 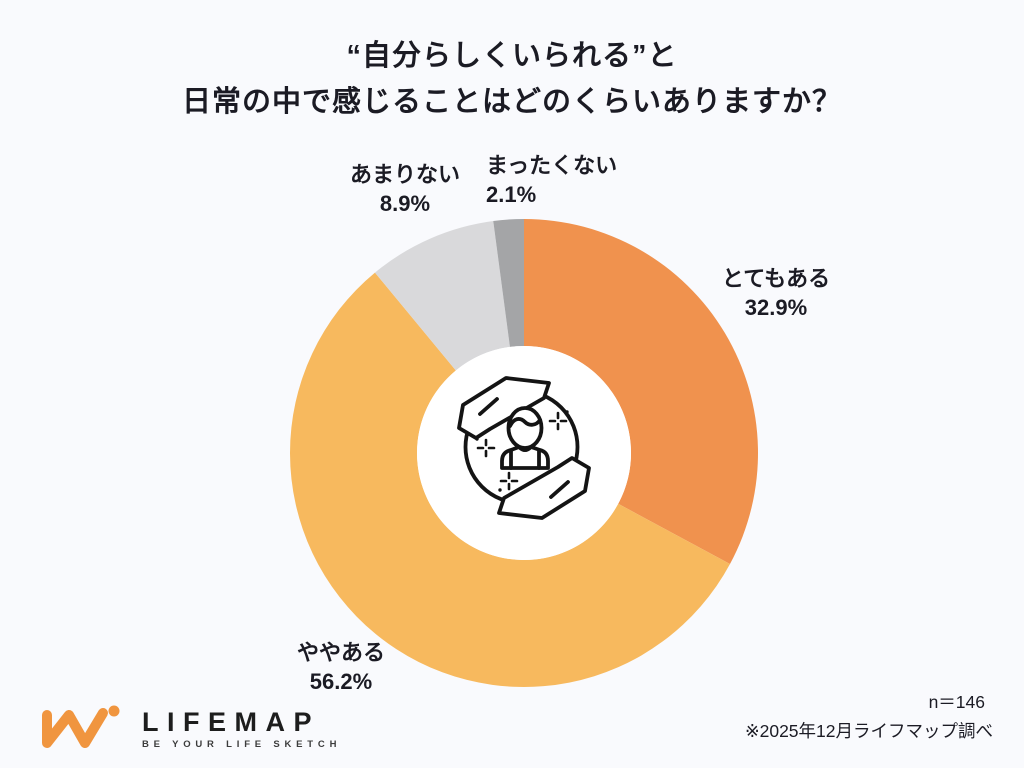 What do you see at coordinates (525, 438) in the screenshot?
I see `person-icon` at bounding box center [525, 438].